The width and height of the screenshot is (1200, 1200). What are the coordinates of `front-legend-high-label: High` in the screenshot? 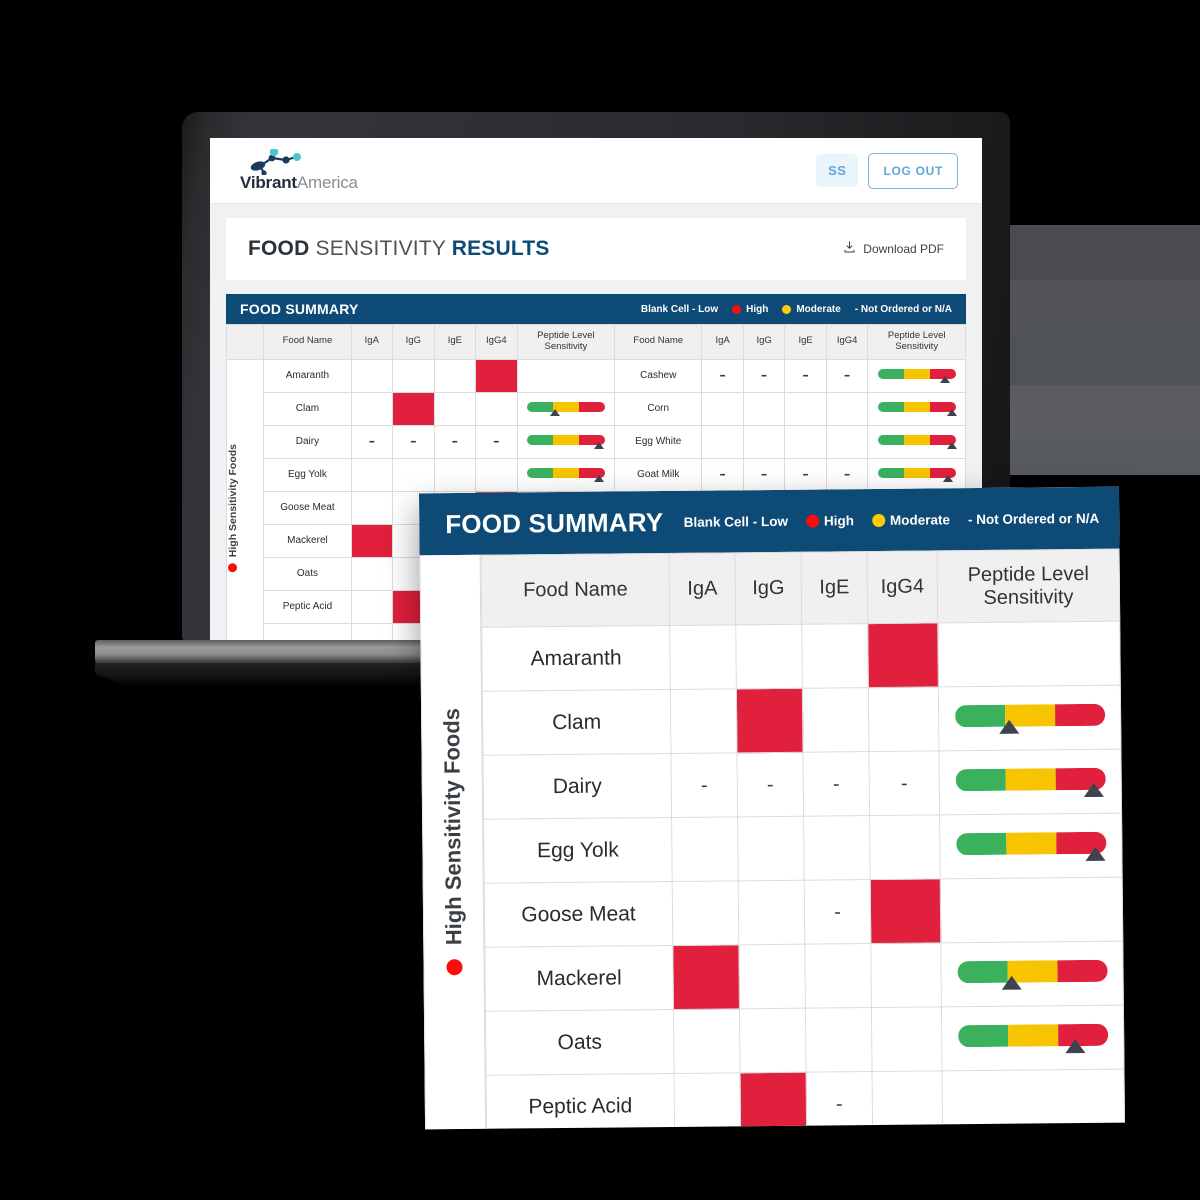 It's located at (839, 520).